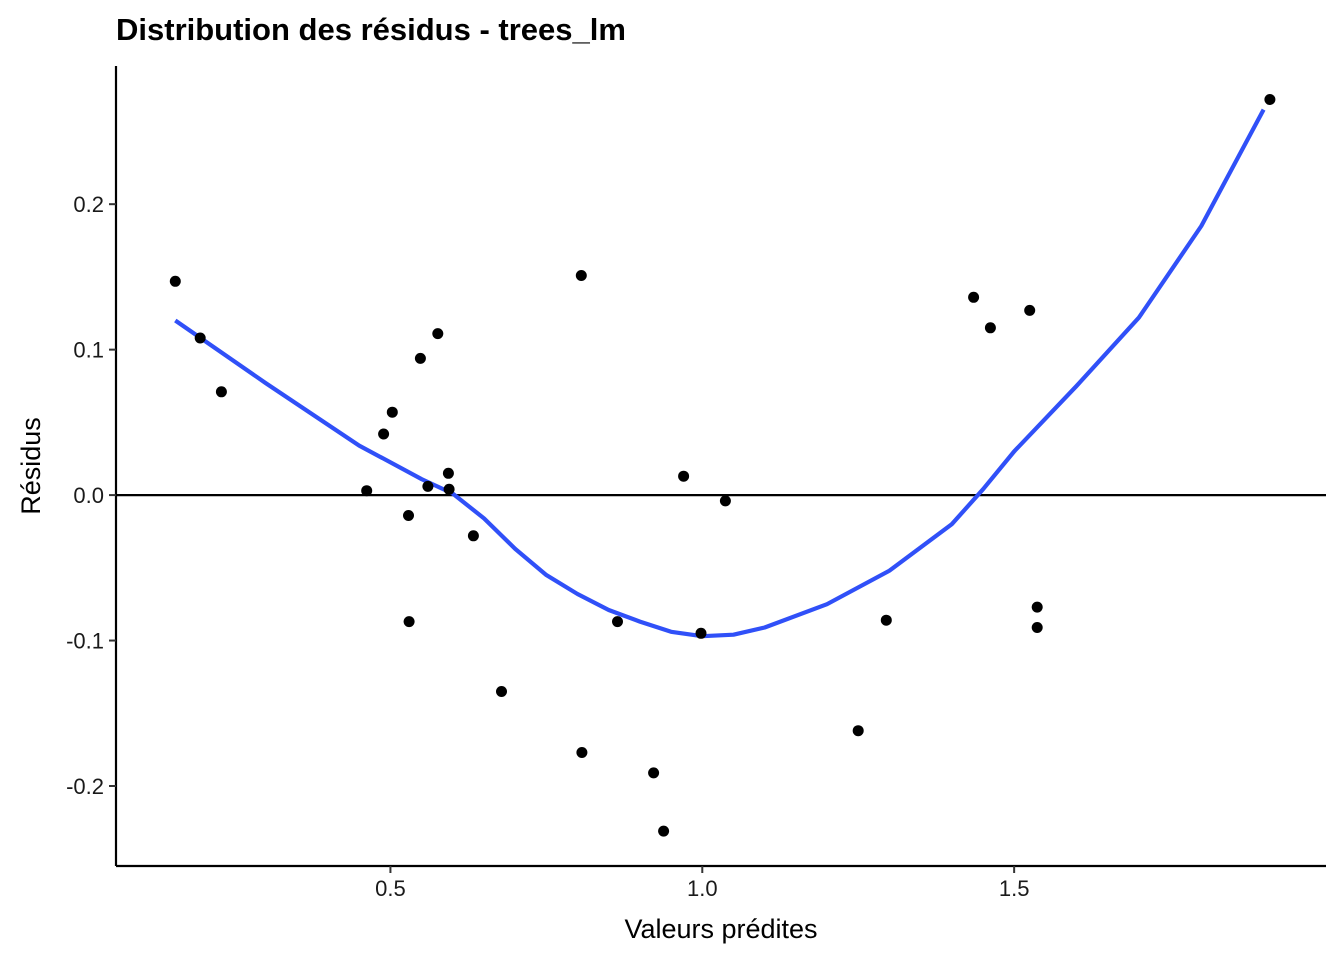 The image size is (1344, 960). What do you see at coordinates (371, 29) in the screenshot?
I see `chart-title: Distribution des résidus - trees_lm` at bounding box center [371, 29].